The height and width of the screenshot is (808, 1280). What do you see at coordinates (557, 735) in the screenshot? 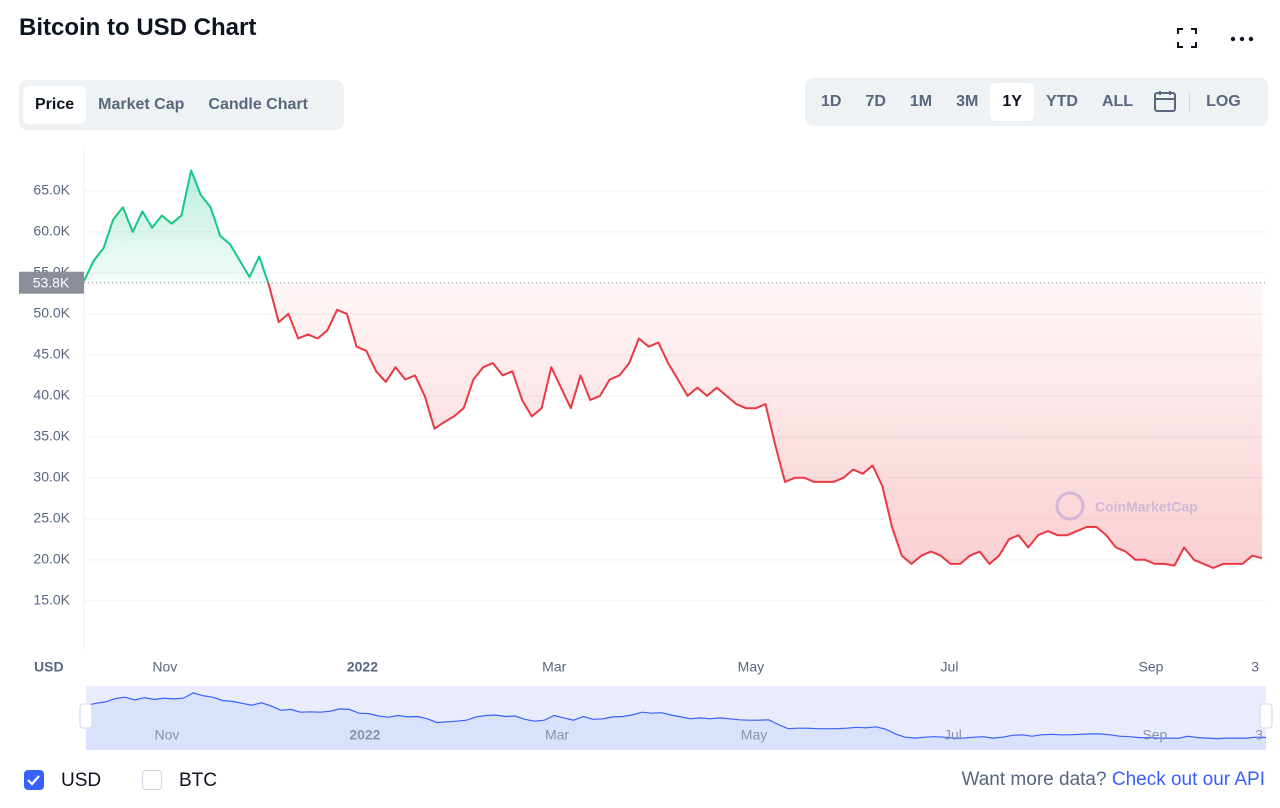
I see `navigator-tick-label: Mar` at bounding box center [557, 735].